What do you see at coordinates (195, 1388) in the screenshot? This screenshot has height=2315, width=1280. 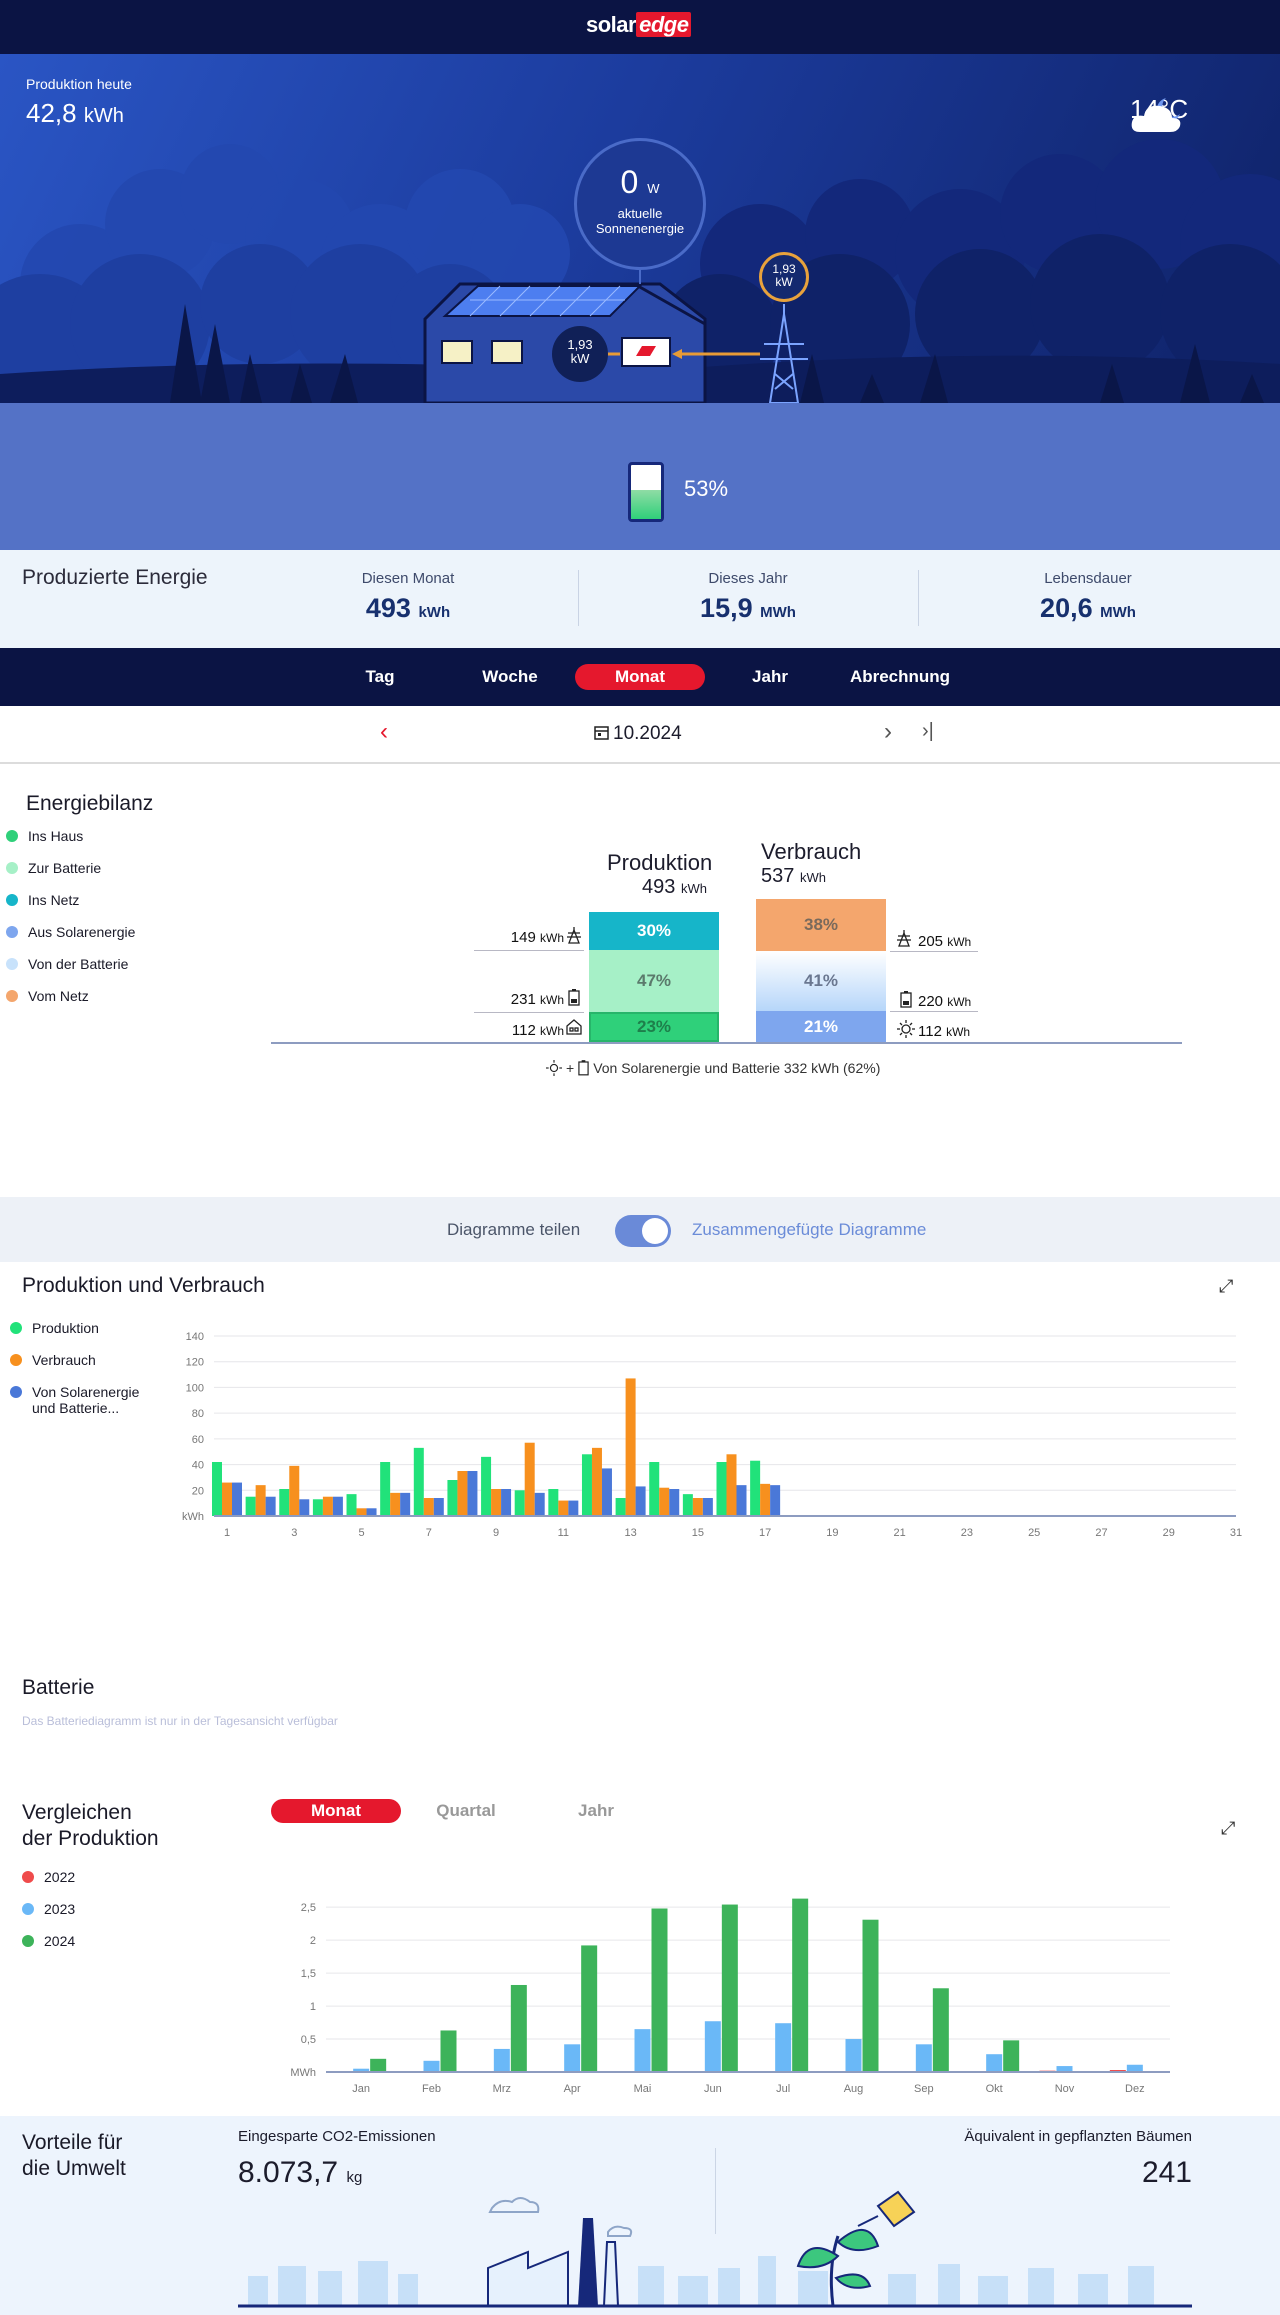 I see `y-tick-label: 100` at bounding box center [195, 1388].